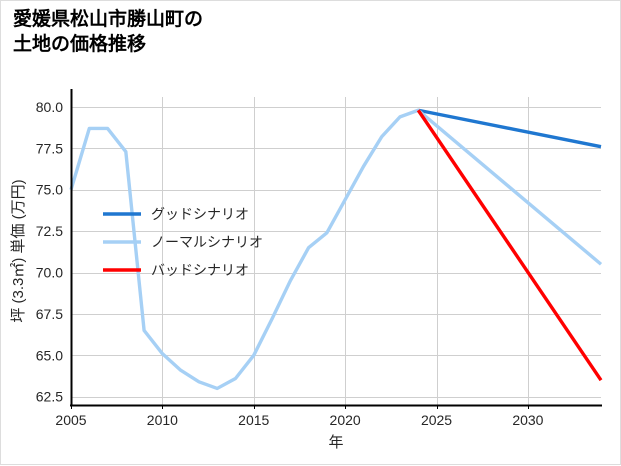 This screenshot has height=466, width=621. Describe the element at coordinates (300, 407) in the screenshot. I see `axis-ticks` at that location.